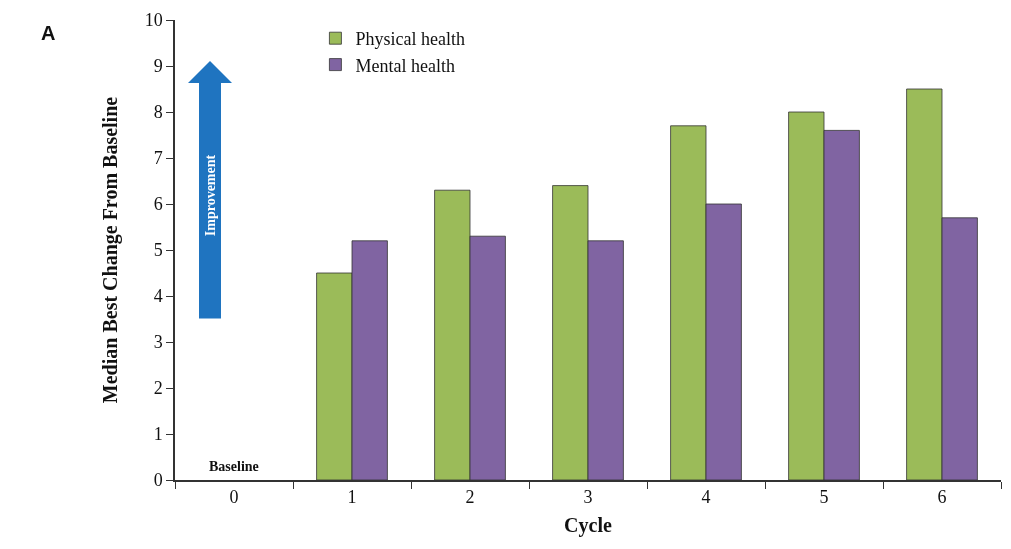 The width and height of the screenshot is (1011, 549). I want to click on y-tick-label: 3, so click(158, 342).